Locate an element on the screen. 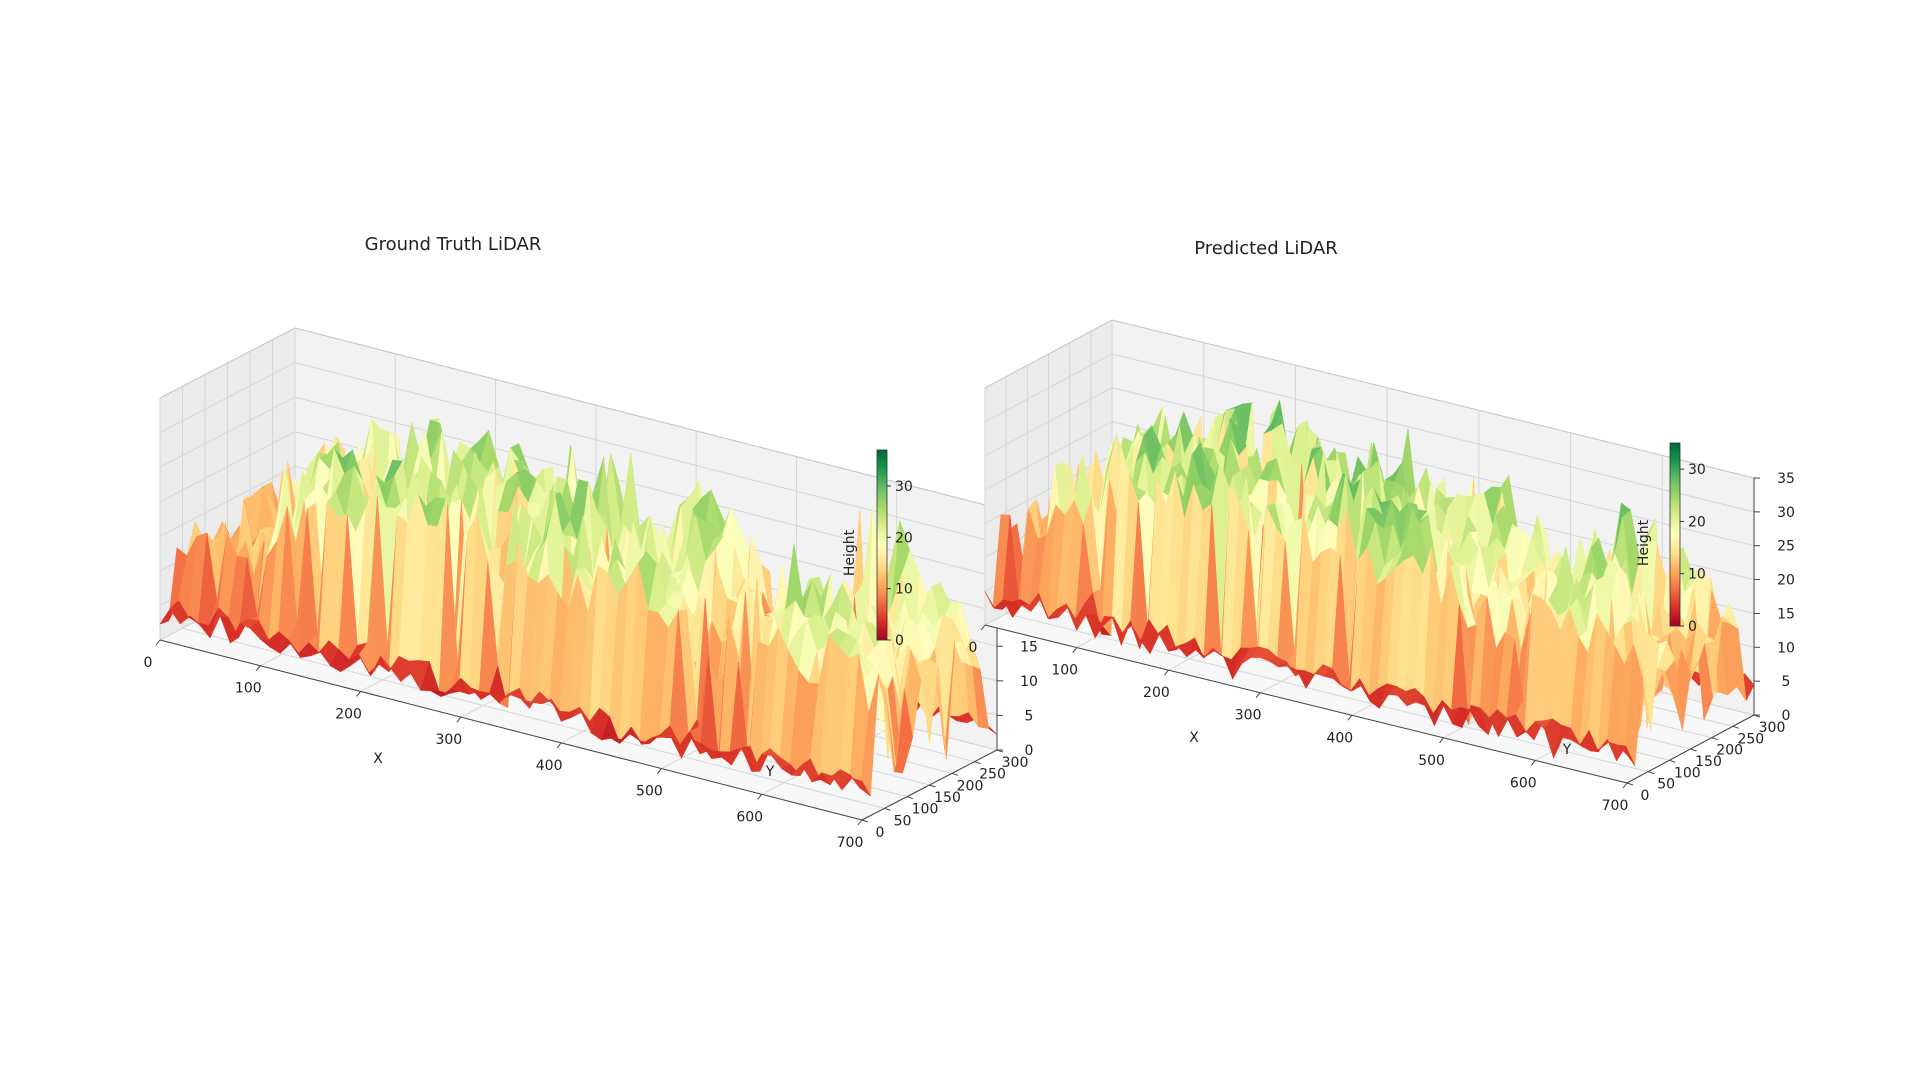 Image resolution: width=1920 pixels, height=1080 pixels. chart-title: Ground Truth LiDAR is located at coordinates (453, 244).